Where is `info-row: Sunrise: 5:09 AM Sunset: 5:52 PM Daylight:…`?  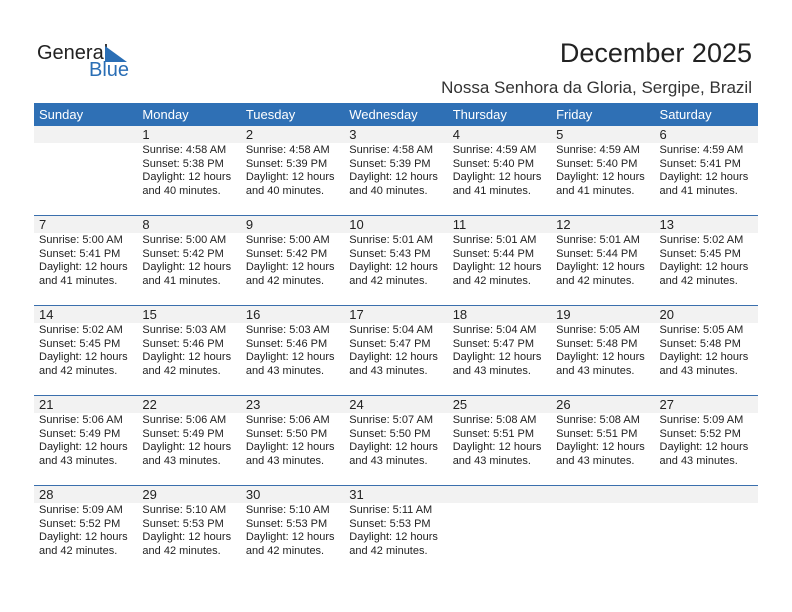
info-row: Sunrise: 5:09 AM Sunset: 5:52 PM Daylight:… is located at coordinates (396, 530).